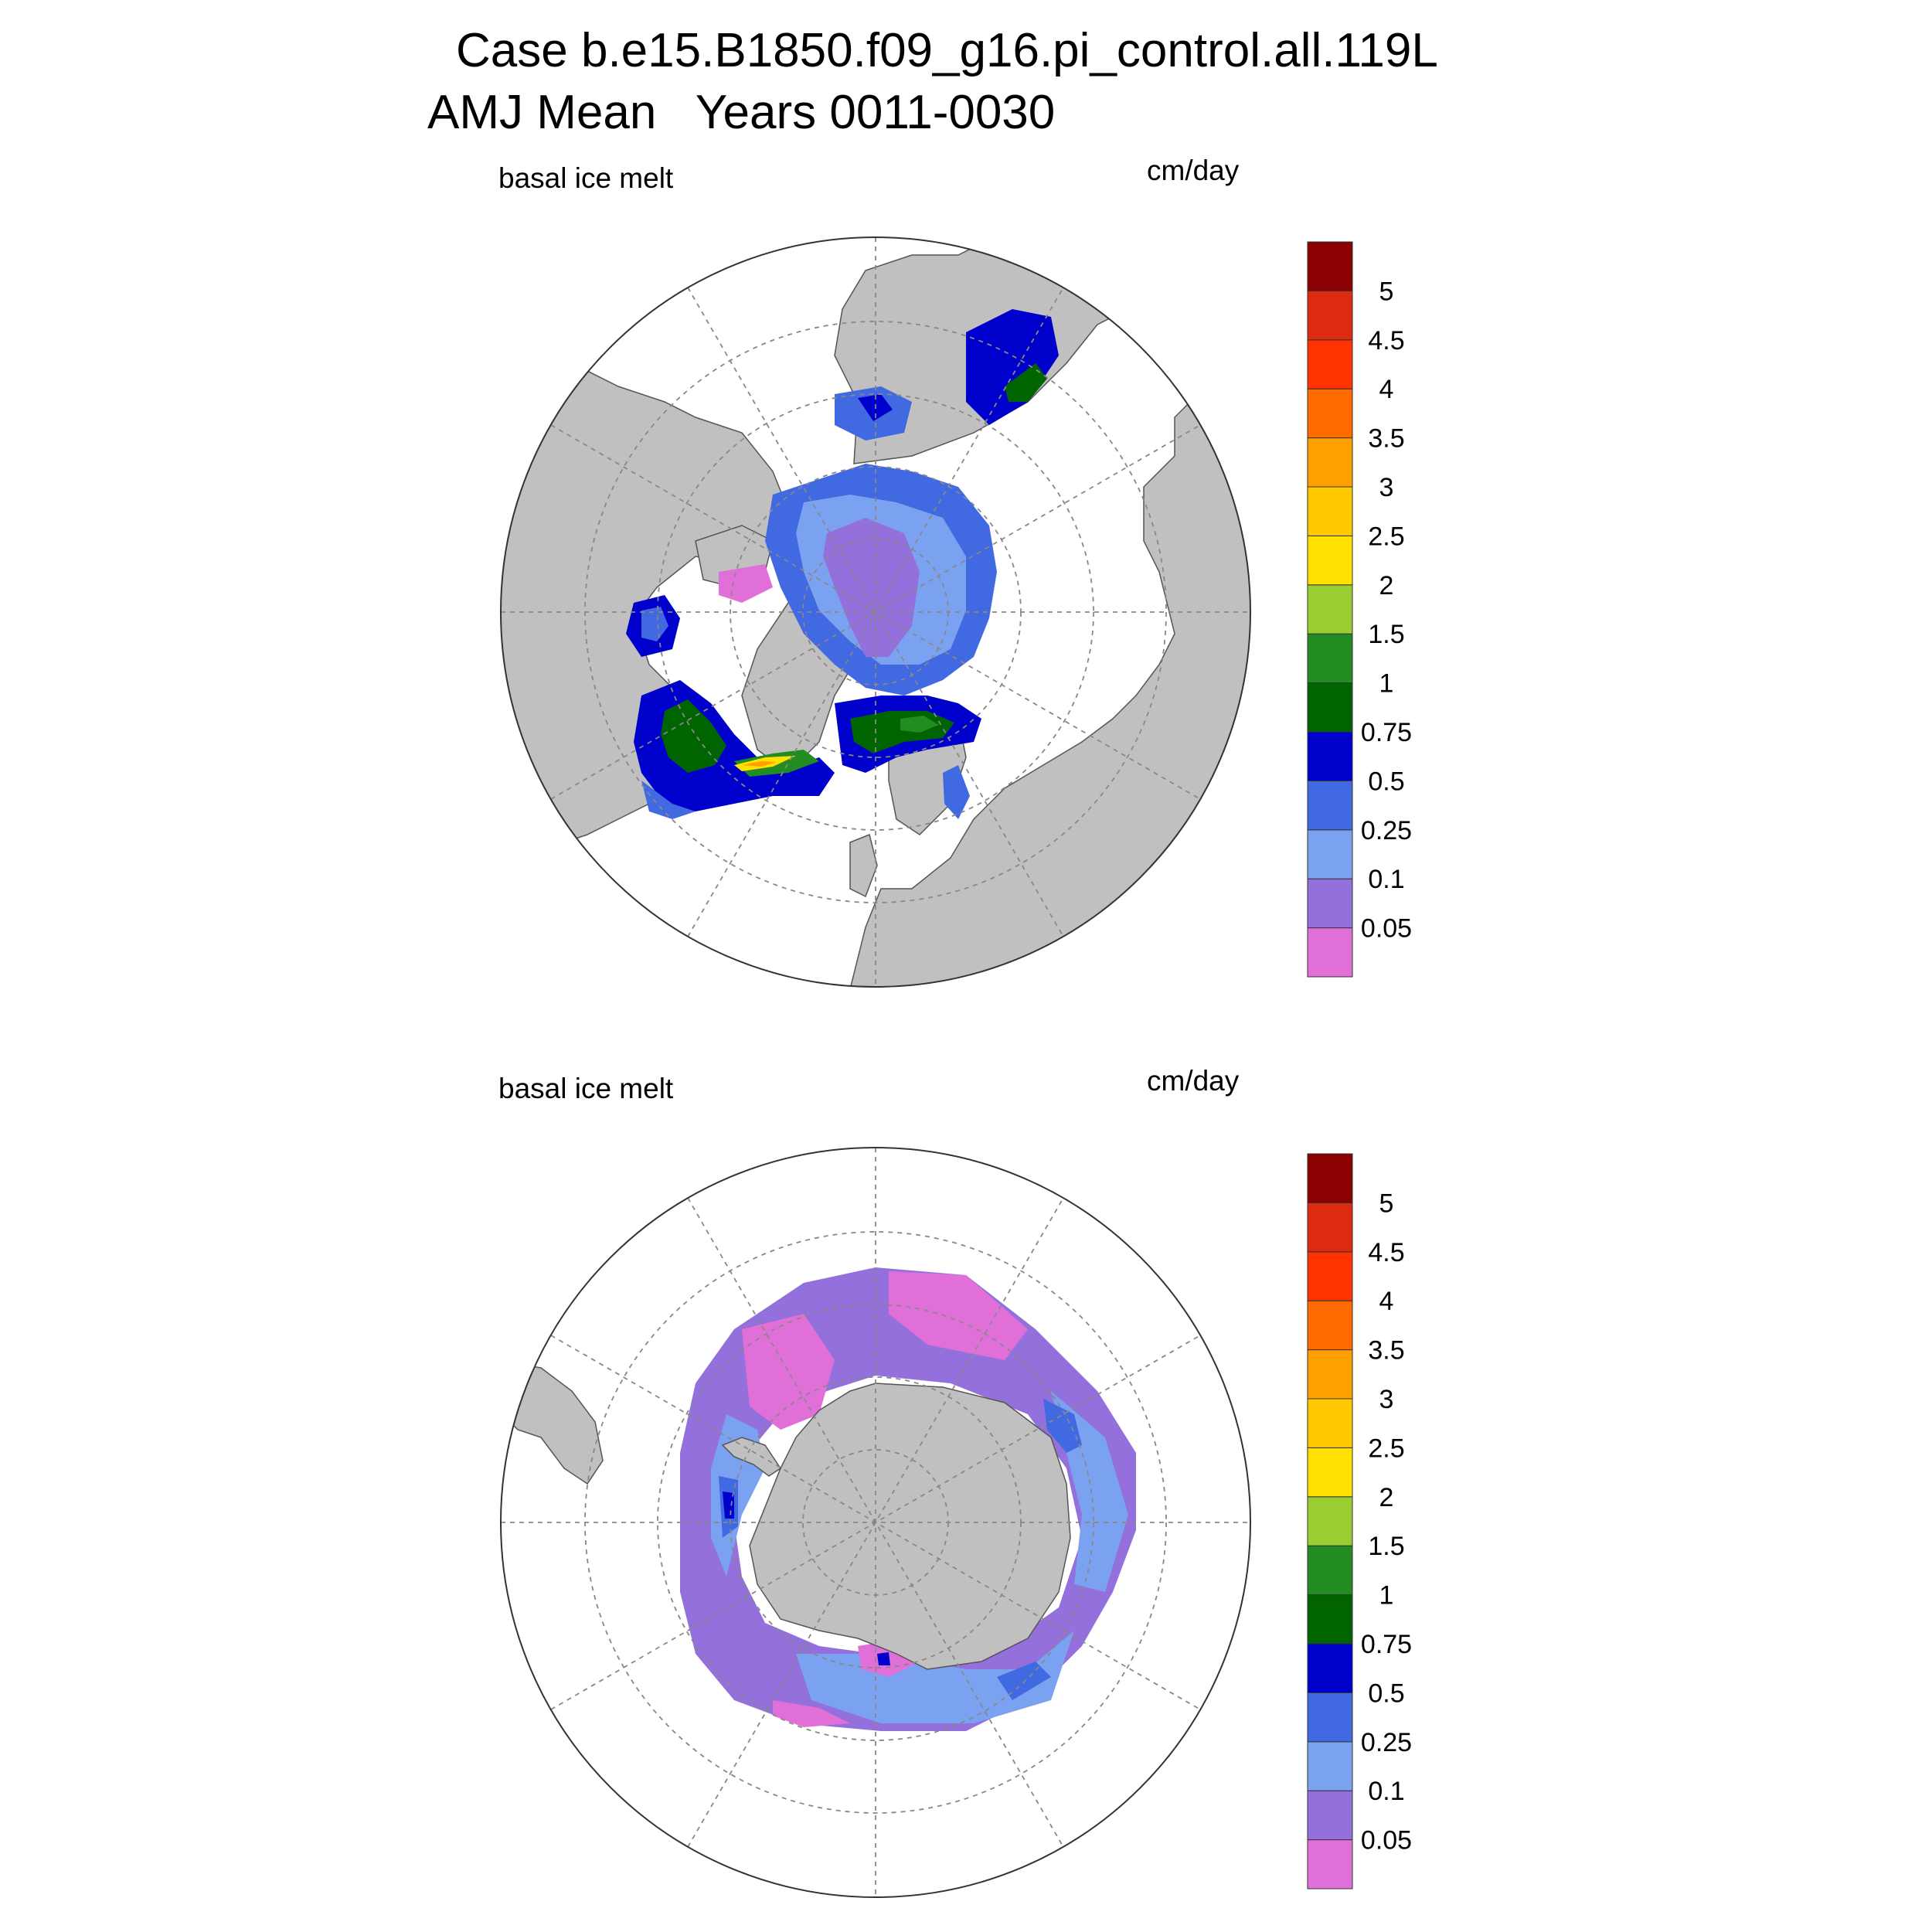 Image resolution: width=1932 pixels, height=1932 pixels. What do you see at coordinates (1386, 585) in the screenshot?
I see `north-colorbar-tick-label: 2` at bounding box center [1386, 585].